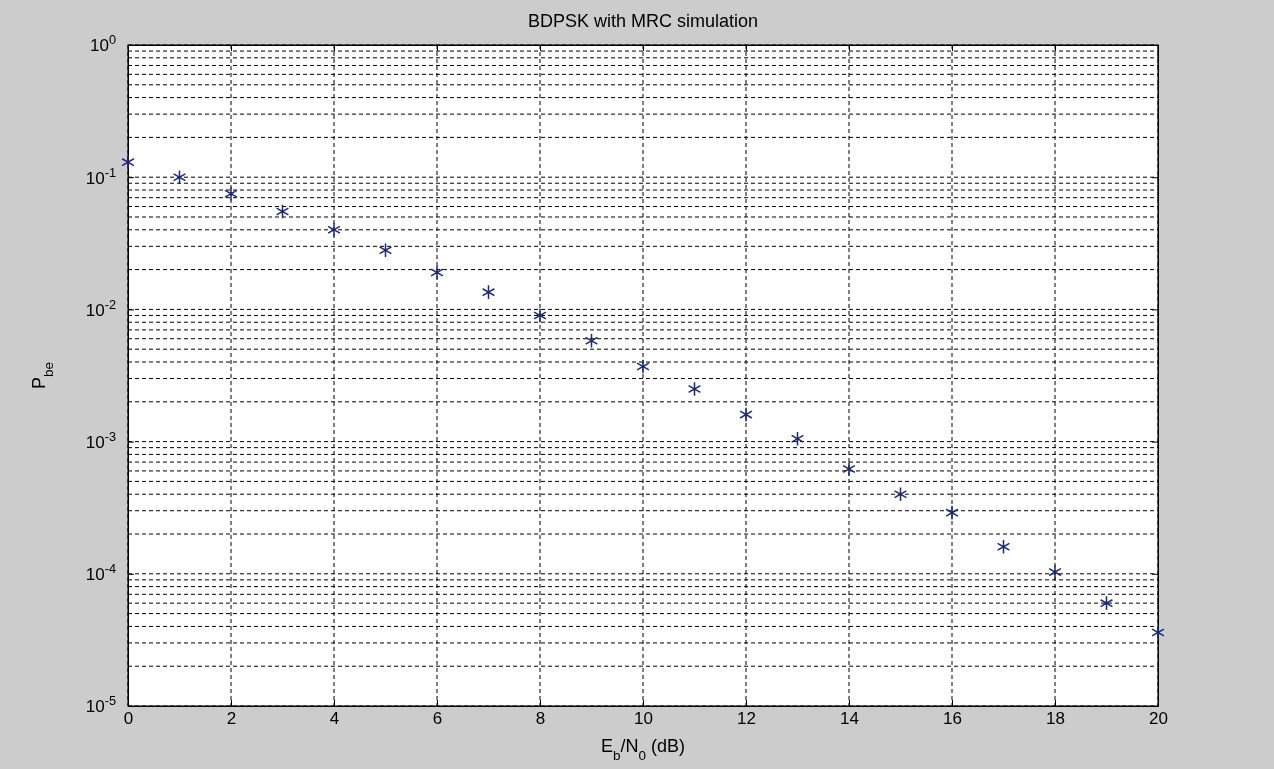  What do you see at coordinates (643, 21) in the screenshot?
I see `chart-title: BDPSK with MRC simulation` at bounding box center [643, 21].